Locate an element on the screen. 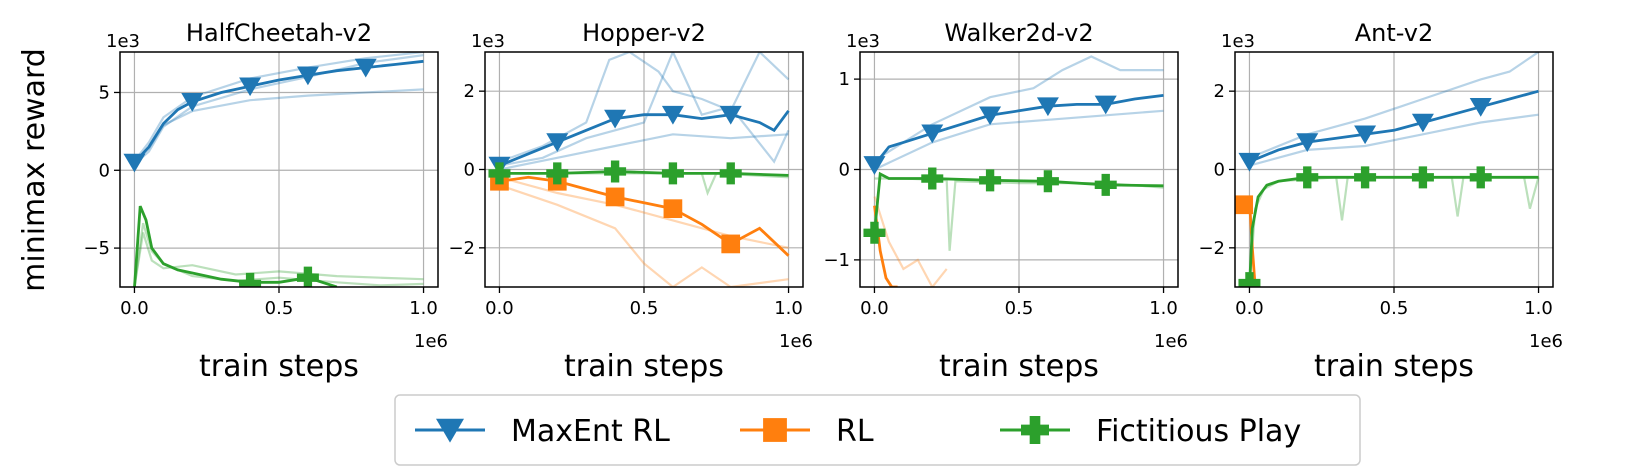 This screenshot has width=1650, height=472. legend-entry-maxent: MaxEnt RL is located at coordinates (542, 431).